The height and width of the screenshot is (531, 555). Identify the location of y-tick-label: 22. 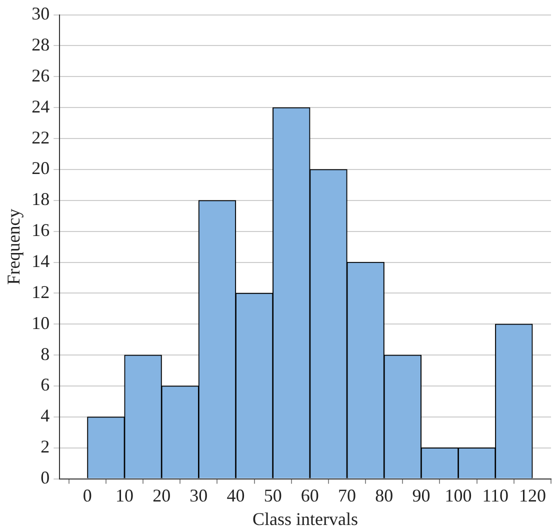
(41, 137).